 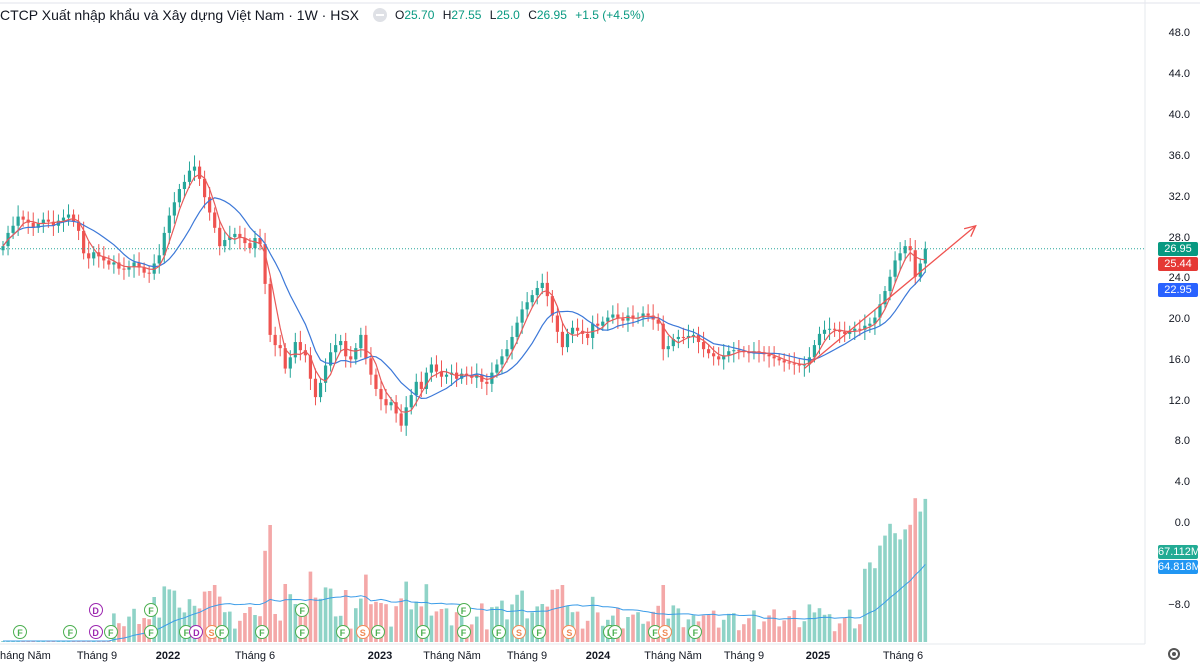 What do you see at coordinates (1174, 654) in the screenshot?
I see `settings-gear-icon` at bounding box center [1174, 654].